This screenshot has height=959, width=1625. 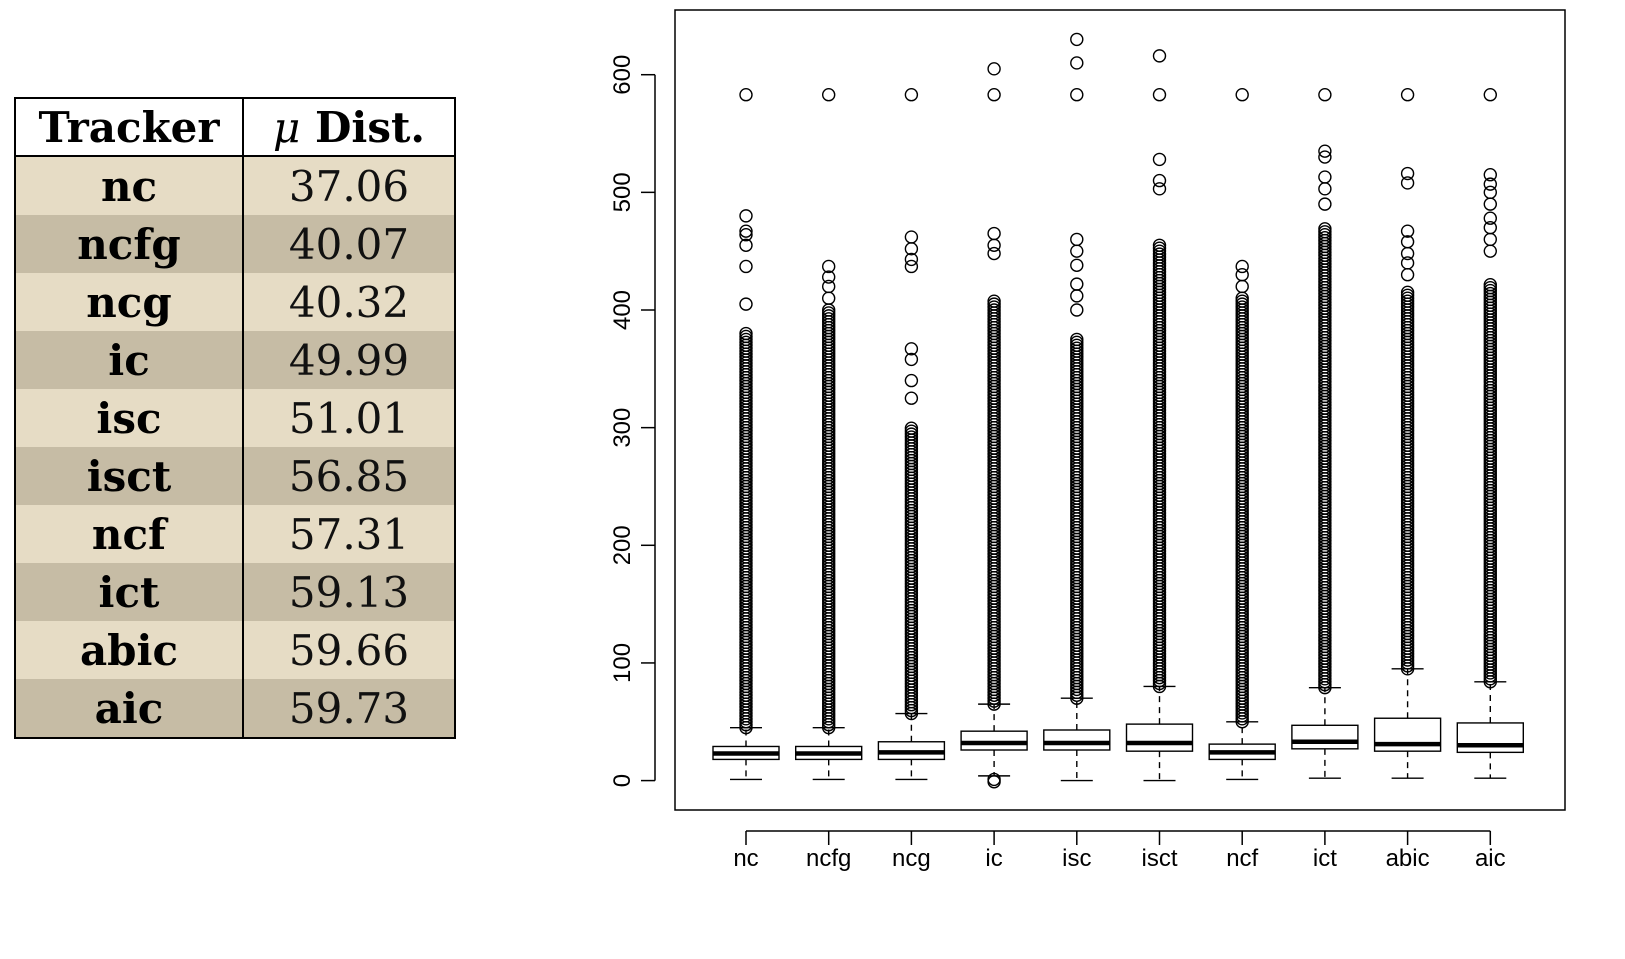 I want to click on x-tick-label: aic, so click(x=1490, y=858).